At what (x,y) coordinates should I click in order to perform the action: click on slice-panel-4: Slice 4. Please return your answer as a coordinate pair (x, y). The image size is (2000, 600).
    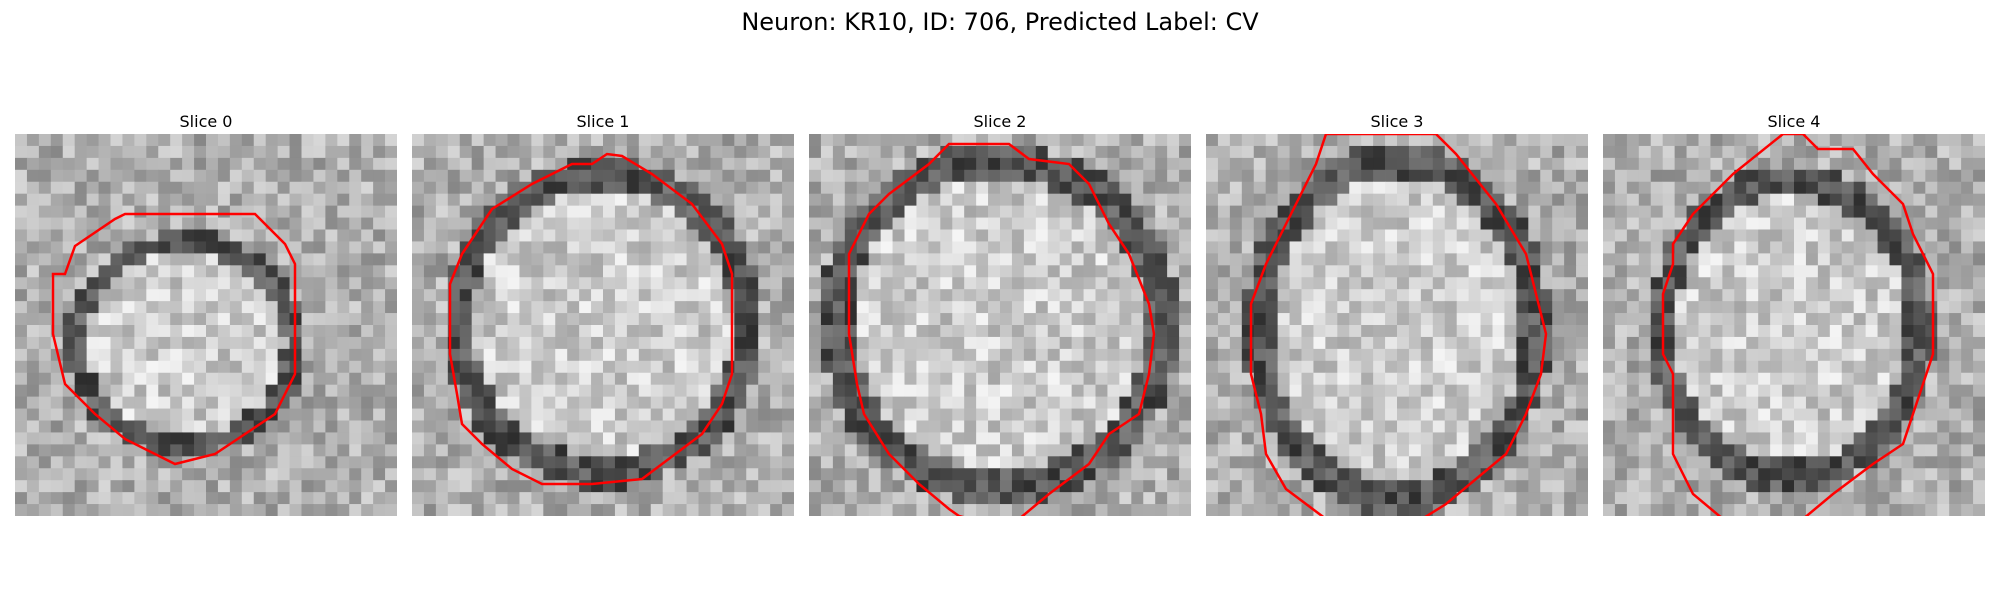
    Looking at the image, I should click on (1794, 313).